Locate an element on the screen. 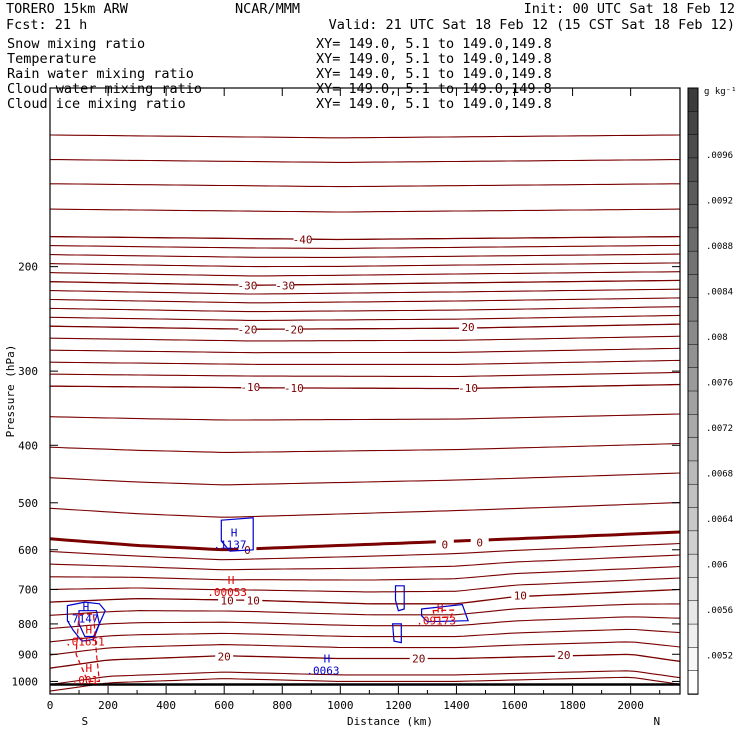  colorbar-tick-label: .0092 is located at coordinates (719, 202).